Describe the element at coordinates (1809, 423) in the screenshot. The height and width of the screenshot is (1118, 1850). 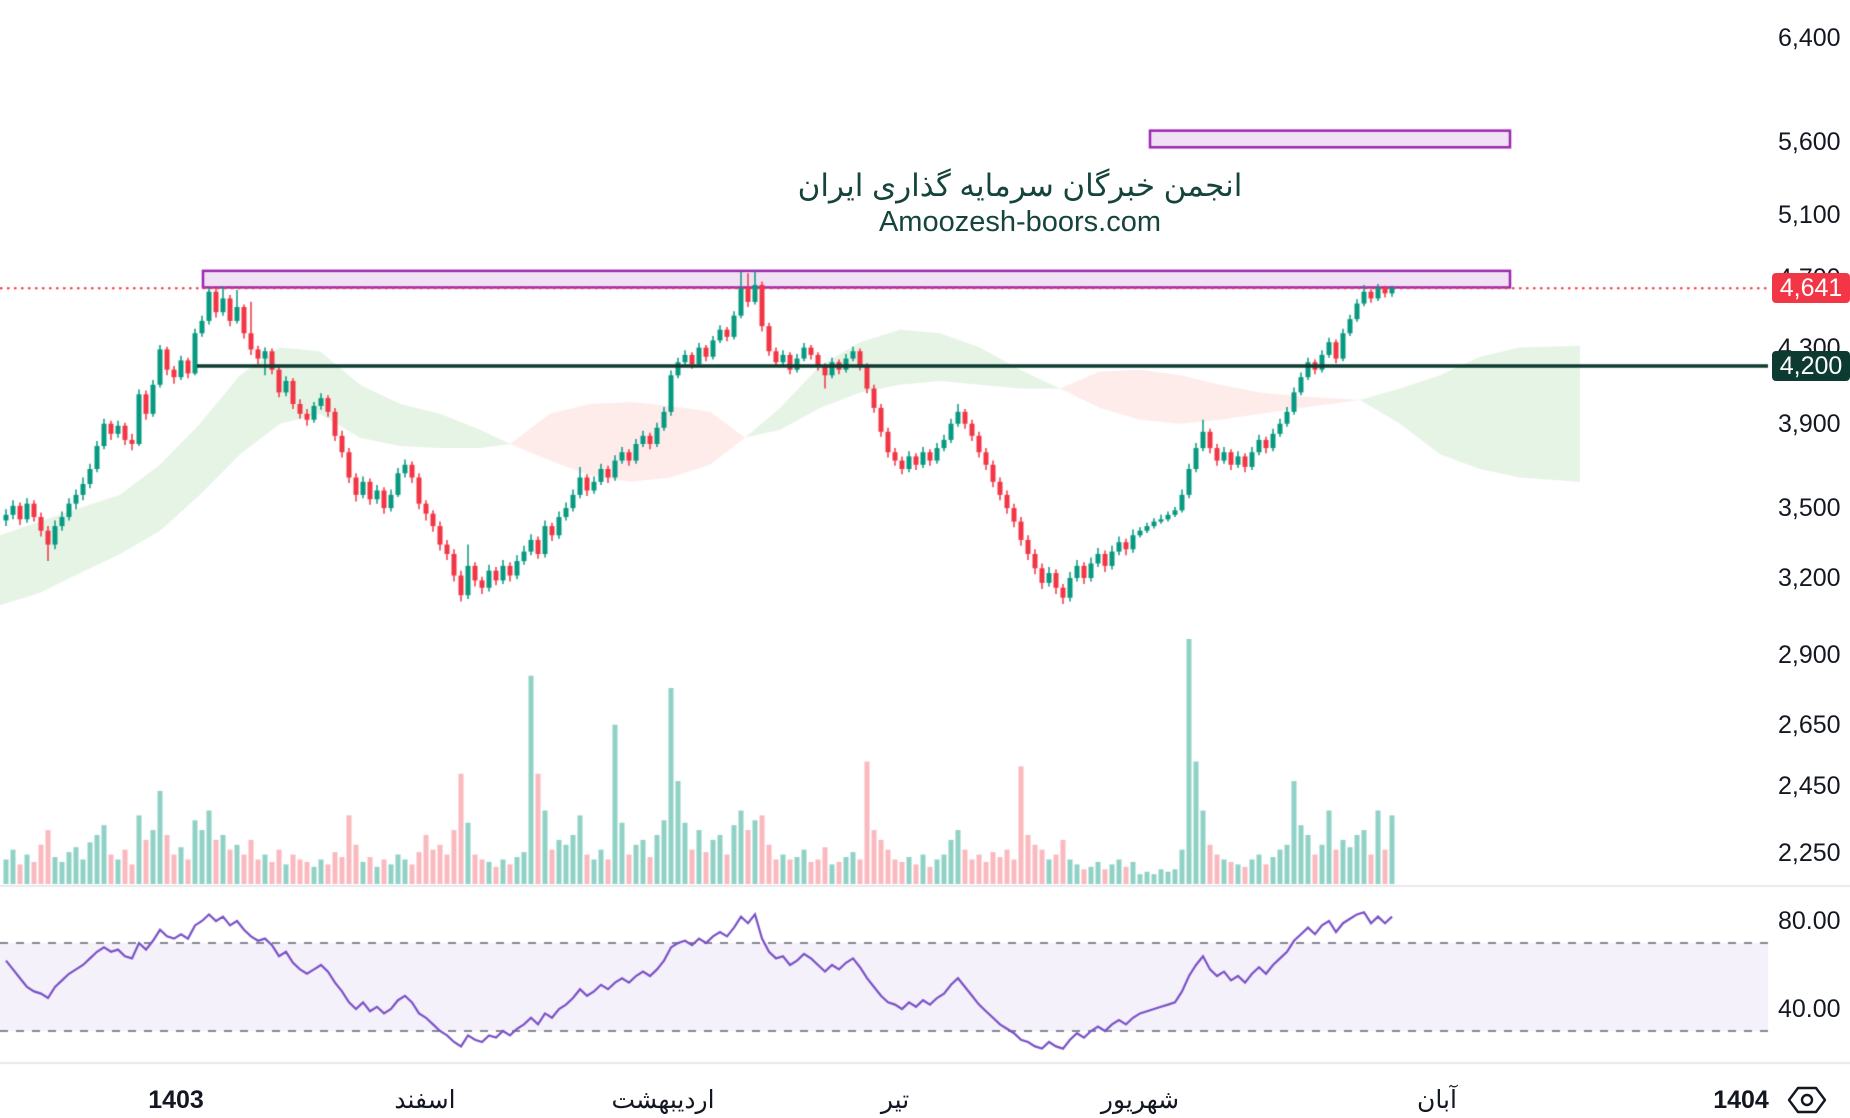
I see `y-axis-tick: 3,900` at that location.